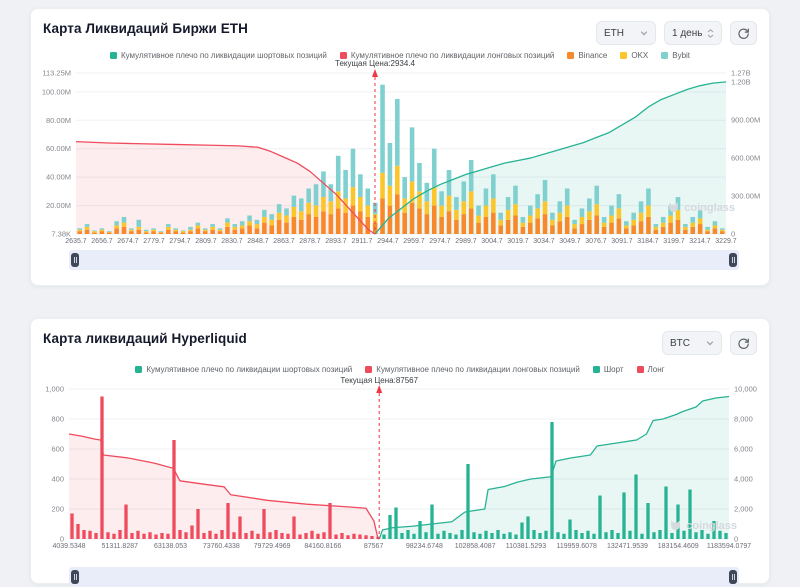 Image resolution: width=800 pixels, height=587 pixels. I want to click on svg-text: 84160.8166, so click(322, 546).